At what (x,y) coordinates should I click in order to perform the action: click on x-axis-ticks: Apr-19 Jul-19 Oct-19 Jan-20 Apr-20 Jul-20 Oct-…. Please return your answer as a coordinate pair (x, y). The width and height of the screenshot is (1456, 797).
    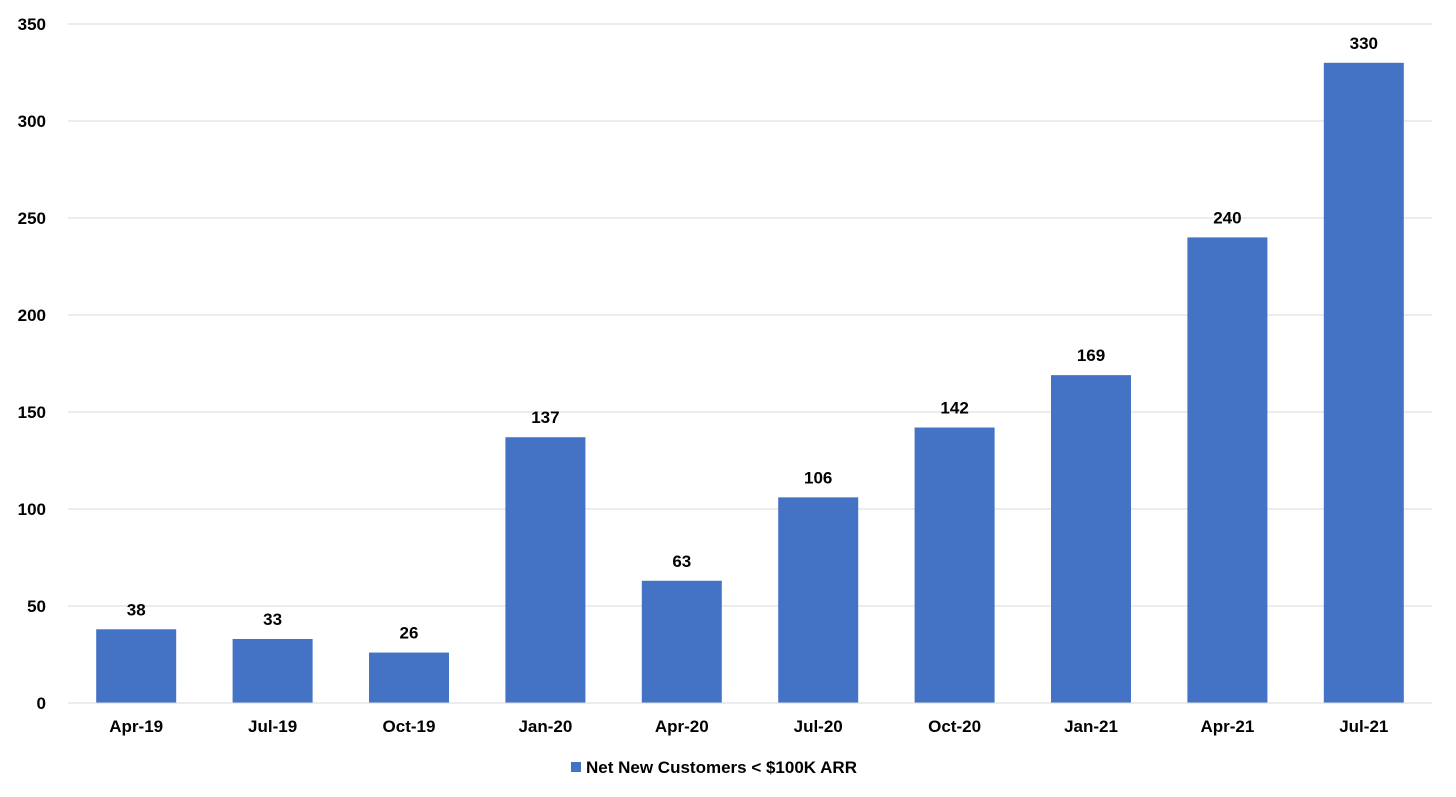
    Looking at the image, I should click on (748, 726).